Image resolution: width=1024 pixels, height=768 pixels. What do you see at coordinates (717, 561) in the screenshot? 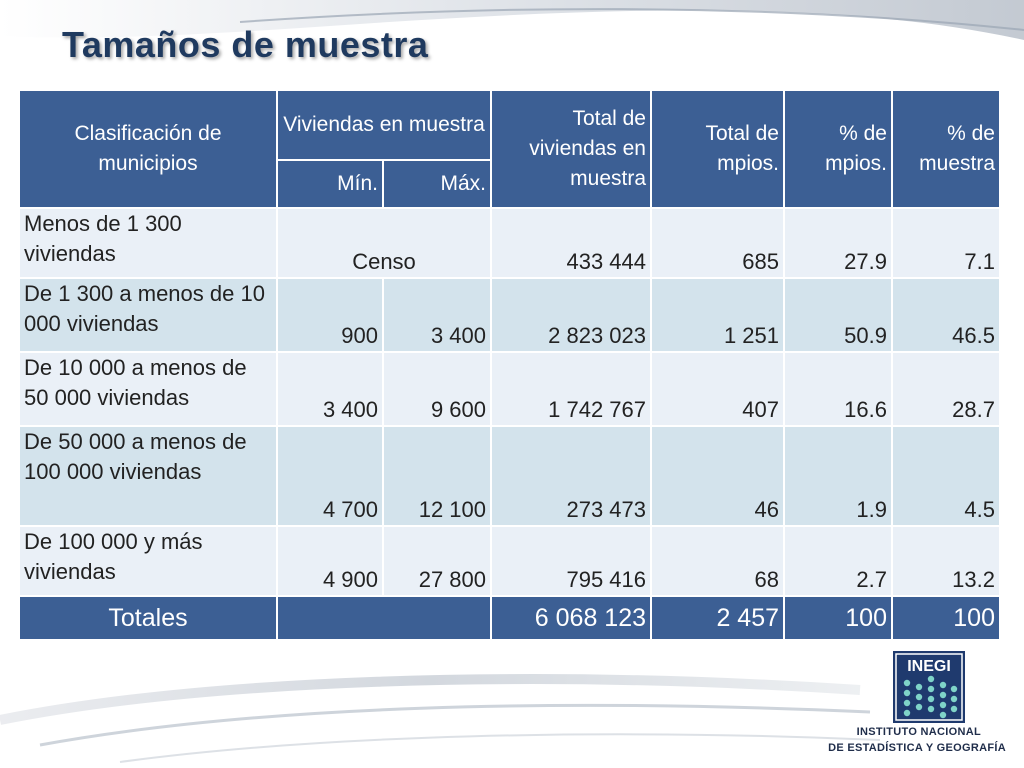
I see `total-mpios-cell: 68` at bounding box center [717, 561].